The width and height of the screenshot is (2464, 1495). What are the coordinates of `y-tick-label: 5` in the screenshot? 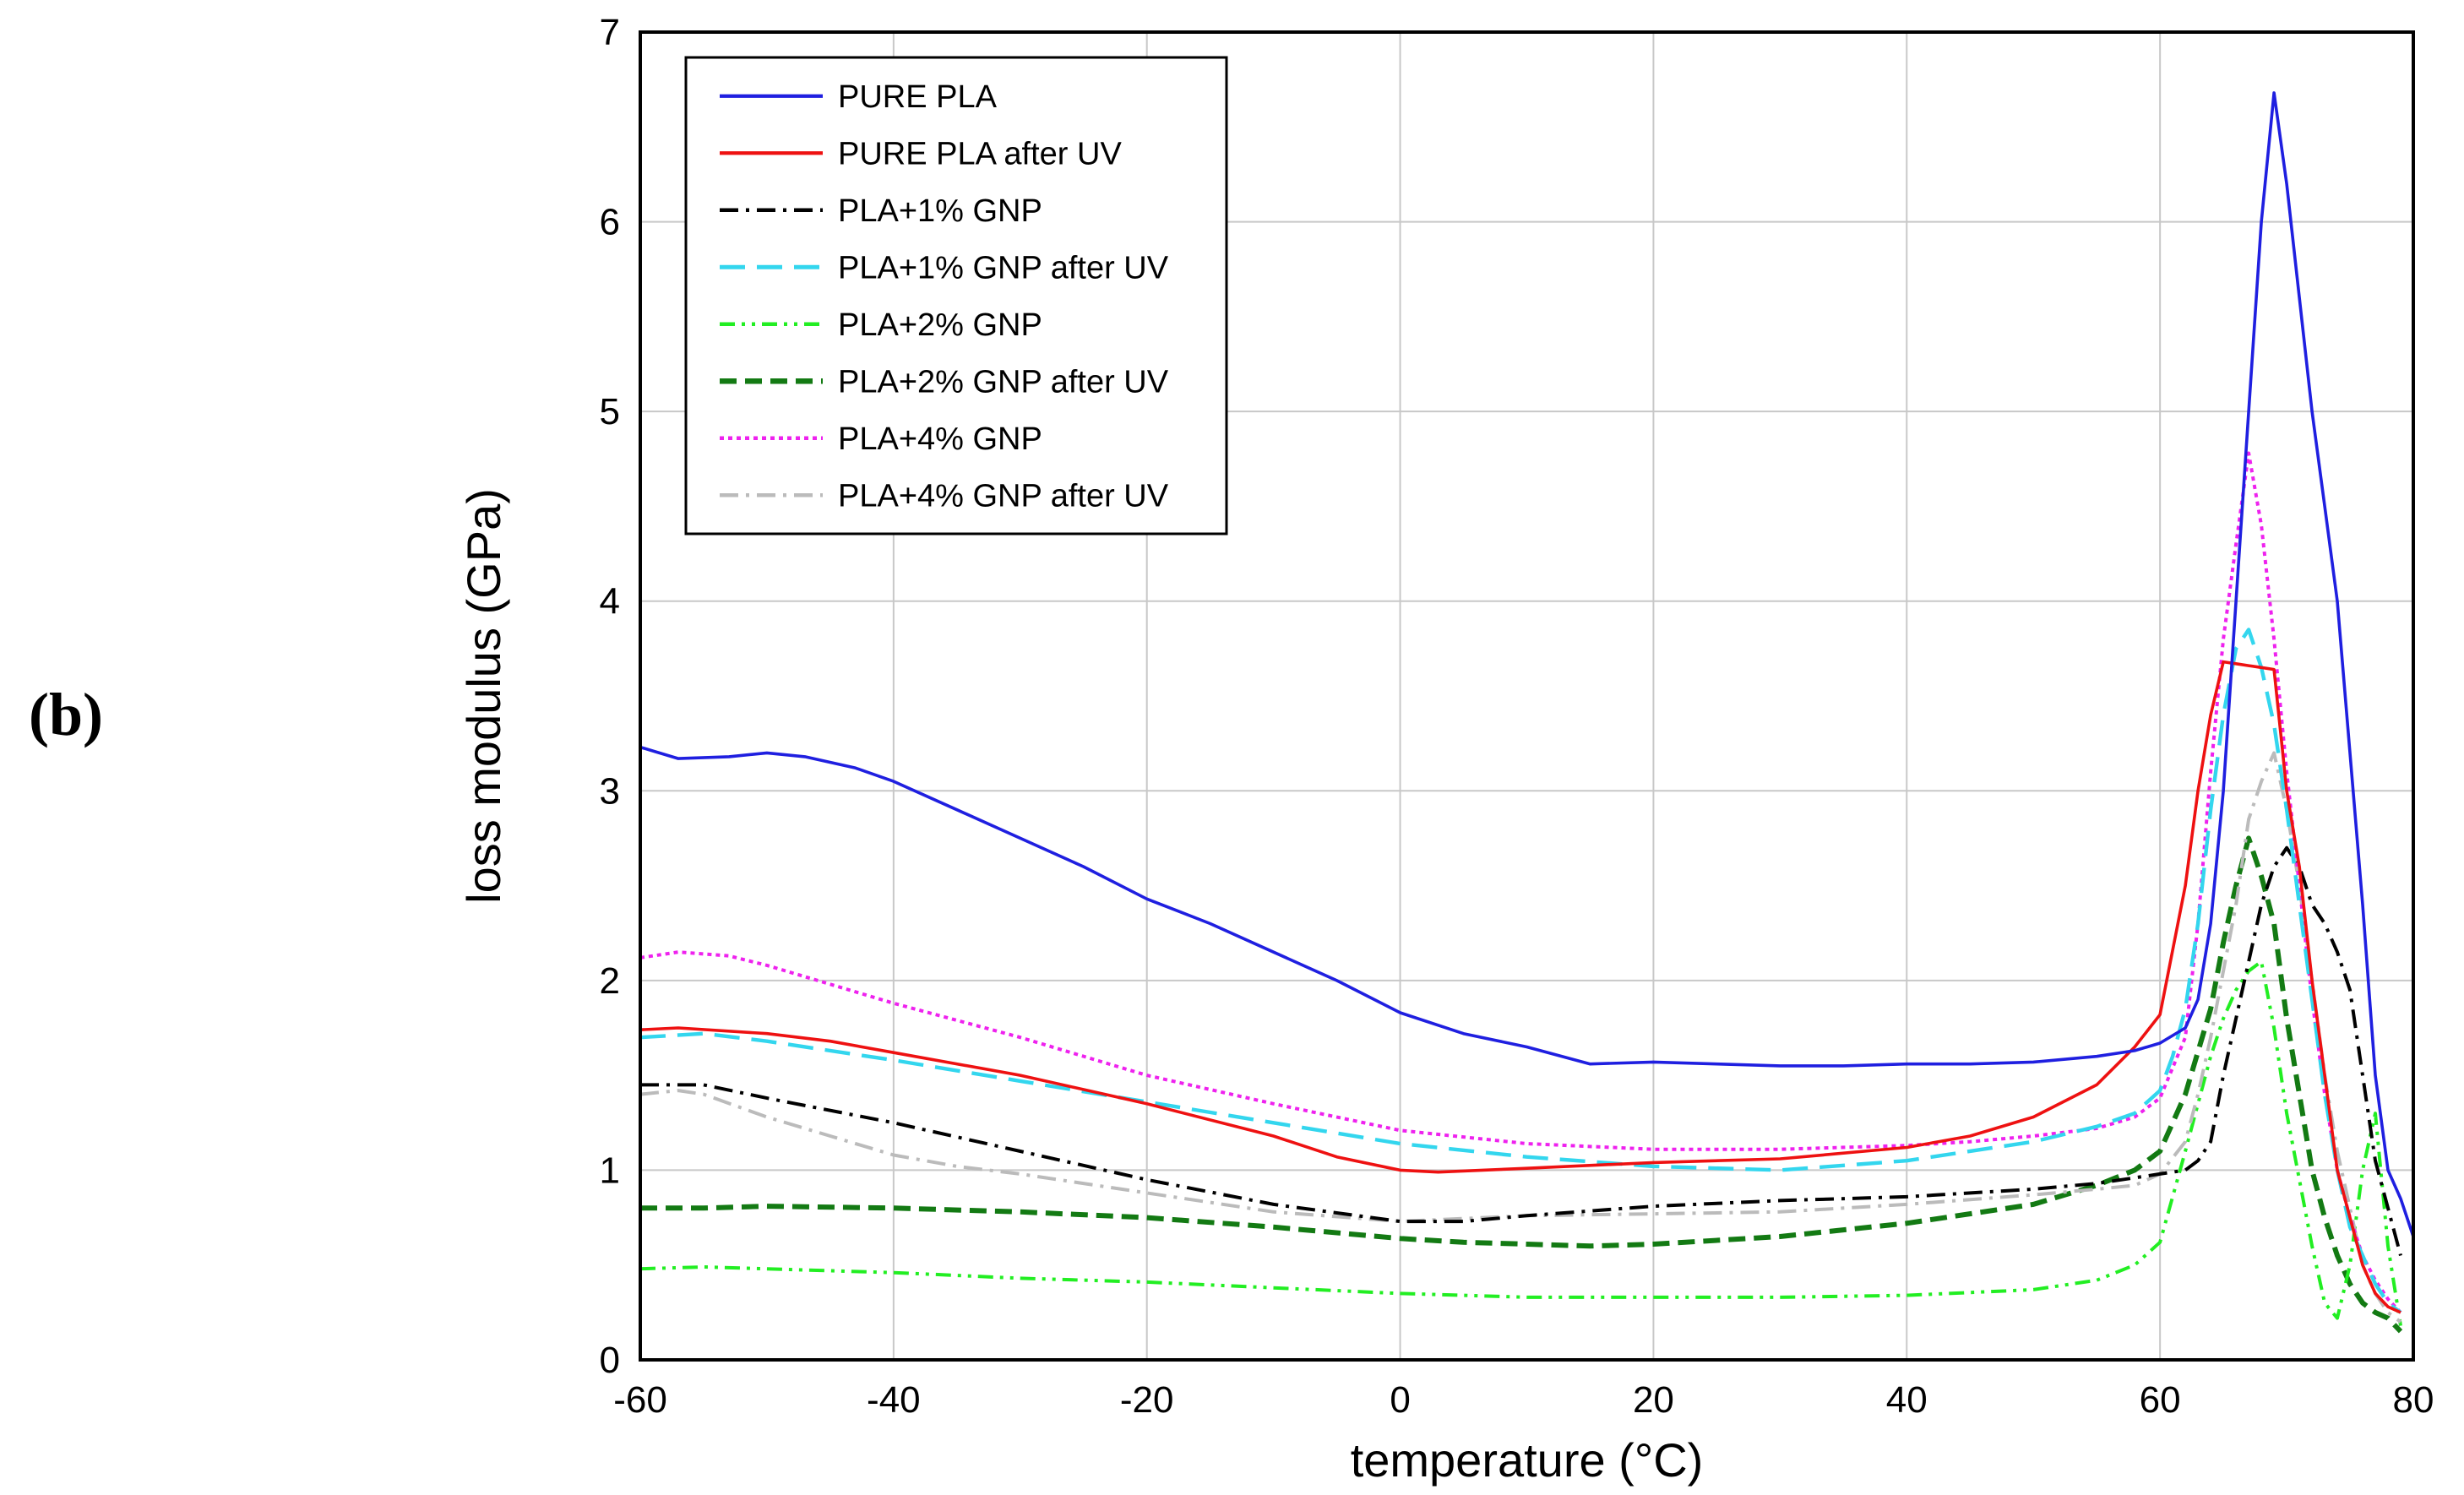 It's located at (610, 412).